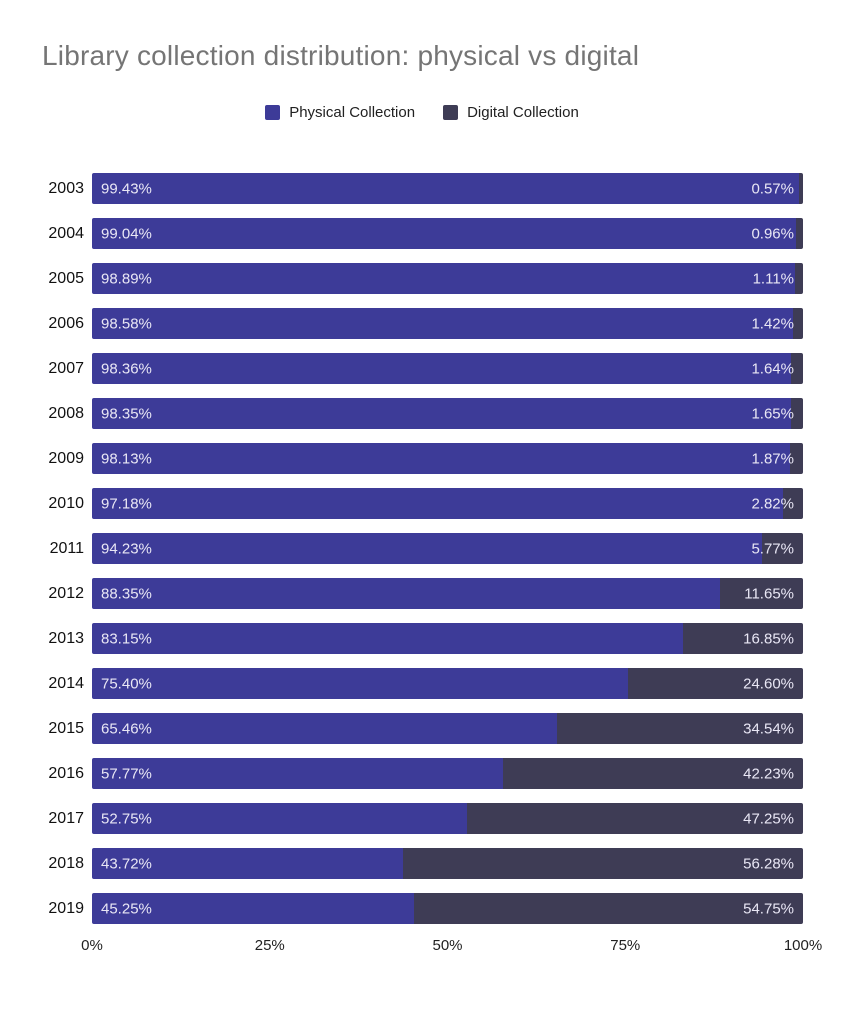 This screenshot has height=1024, width=844. I want to click on physical-value-label: 75.40%, so click(126, 683).